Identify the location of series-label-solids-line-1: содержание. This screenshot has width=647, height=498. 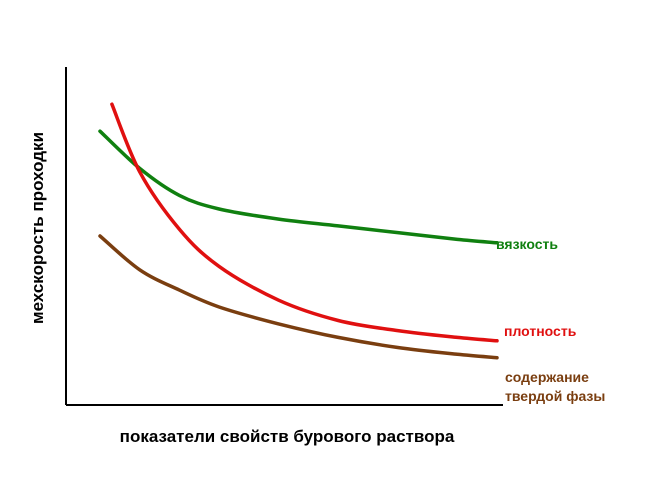
(547, 377).